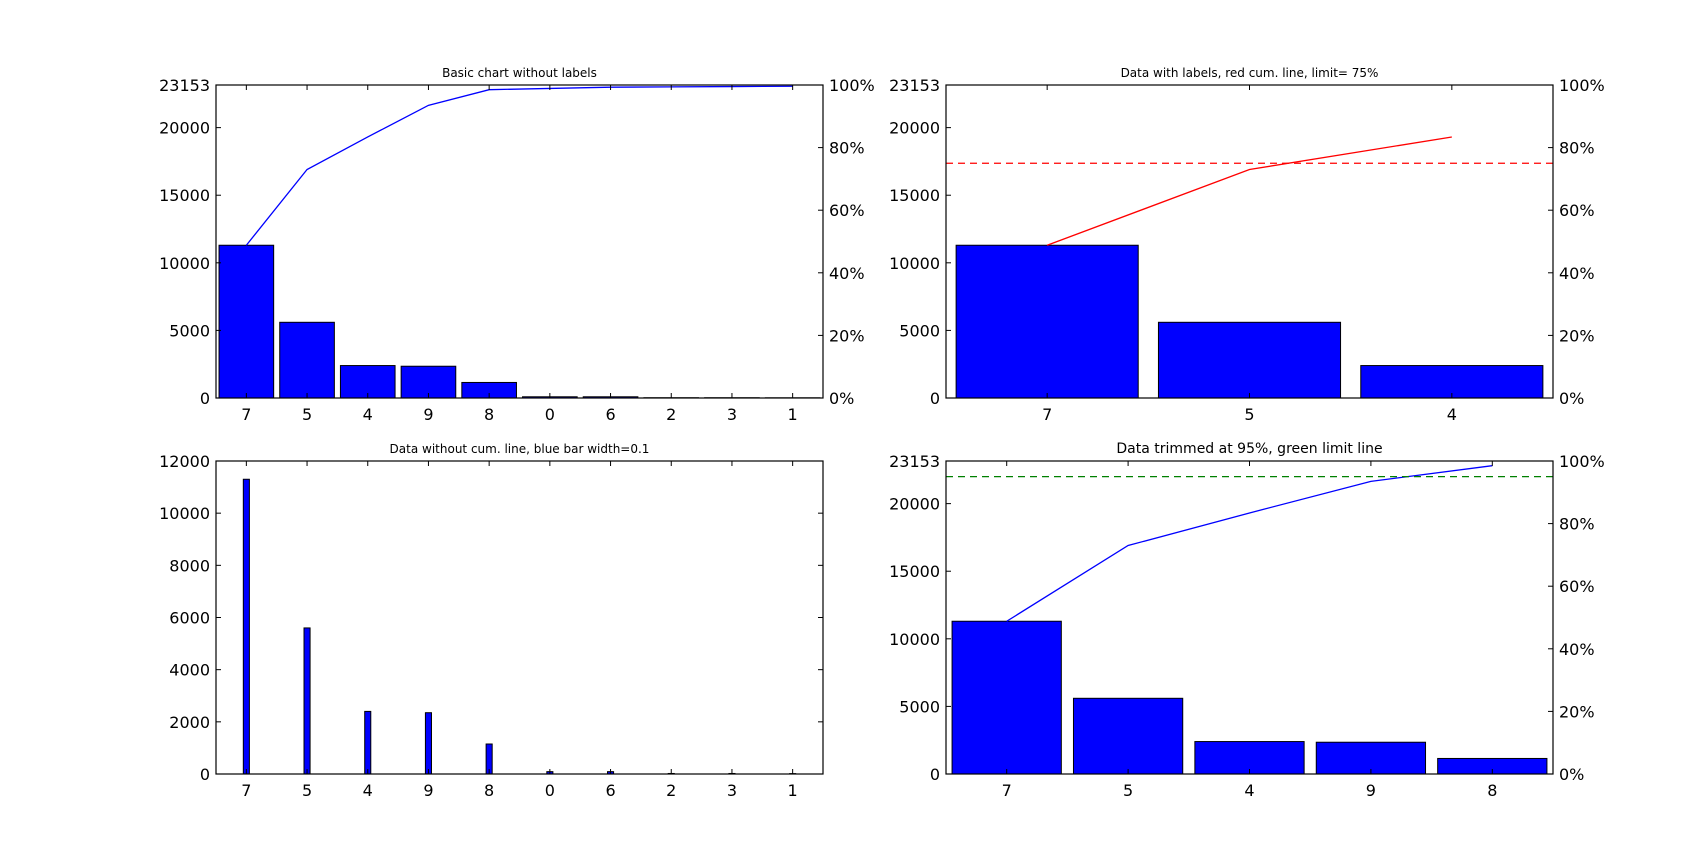 Image resolution: width=1707 pixels, height=851 pixels. What do you see at coordinates (189, 670) in the screenshot?
I see `y-tick-label: 4000` at bounding box center [189, 670].